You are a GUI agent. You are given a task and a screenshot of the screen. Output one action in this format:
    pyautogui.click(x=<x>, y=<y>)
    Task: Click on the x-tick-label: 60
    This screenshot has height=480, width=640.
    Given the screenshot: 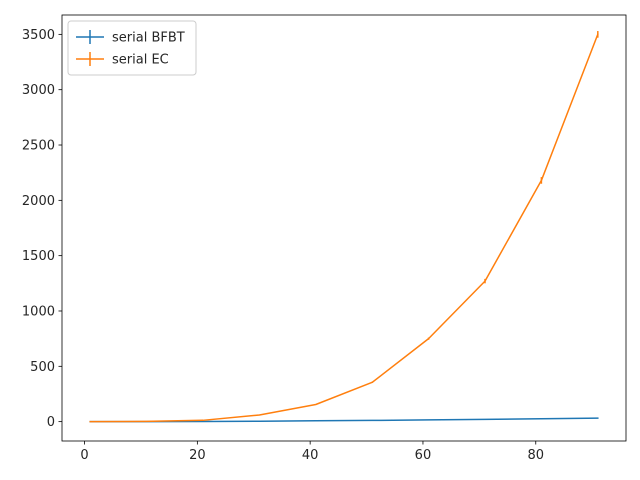 What is the action you would take?
    pyautogui.click(x=423, y=455)
    